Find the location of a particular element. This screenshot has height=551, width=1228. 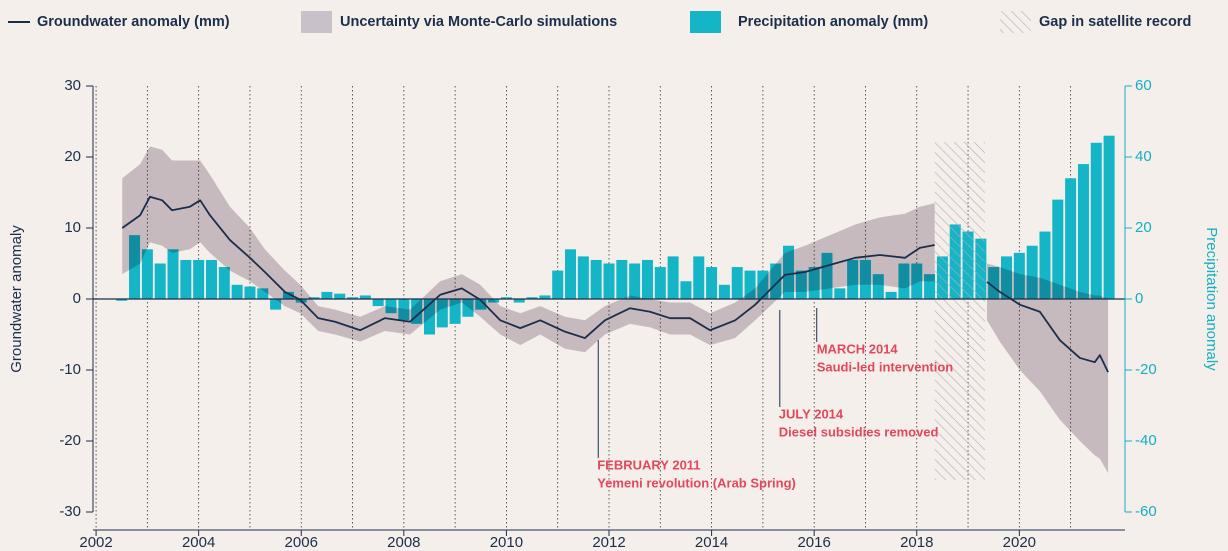

annotation-title: MARCH 2014 is located at coordinates (858, 348).